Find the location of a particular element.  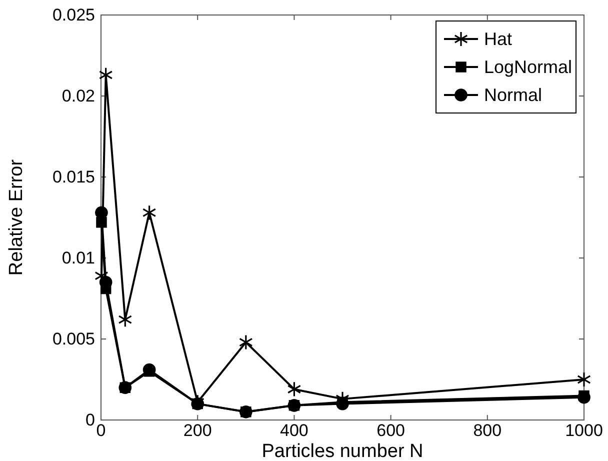

y-axis-title: Relative Error is located at coordinates (16, 217).